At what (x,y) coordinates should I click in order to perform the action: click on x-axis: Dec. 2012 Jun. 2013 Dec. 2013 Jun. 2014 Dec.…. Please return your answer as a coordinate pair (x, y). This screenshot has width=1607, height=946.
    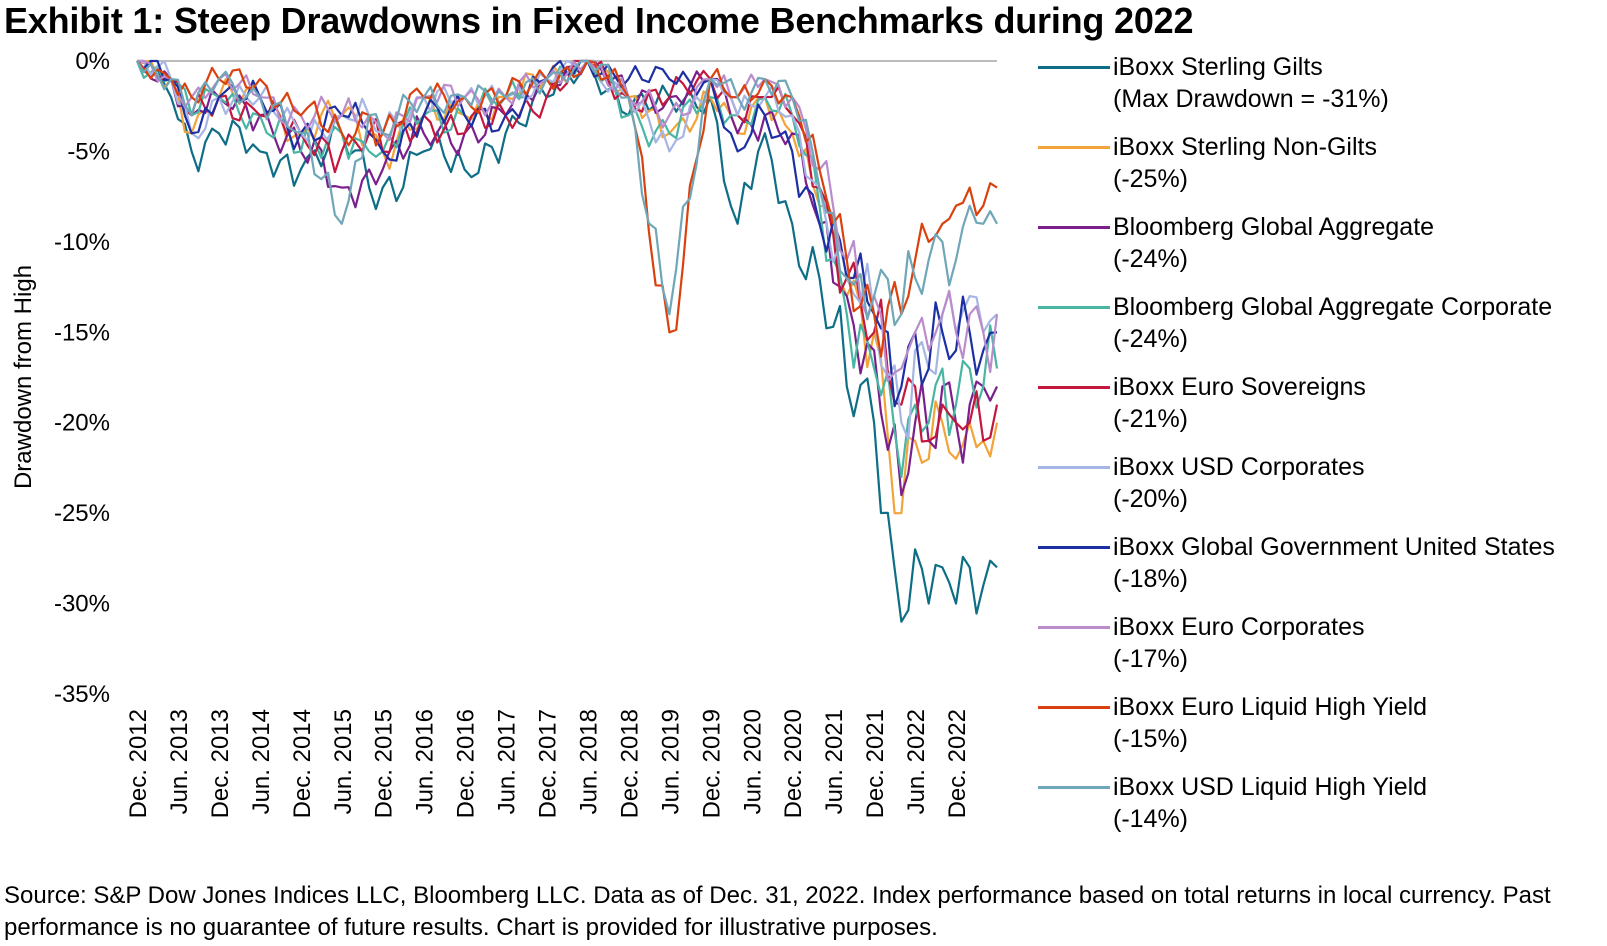
    Looking at the image, I should click on (548, 763).